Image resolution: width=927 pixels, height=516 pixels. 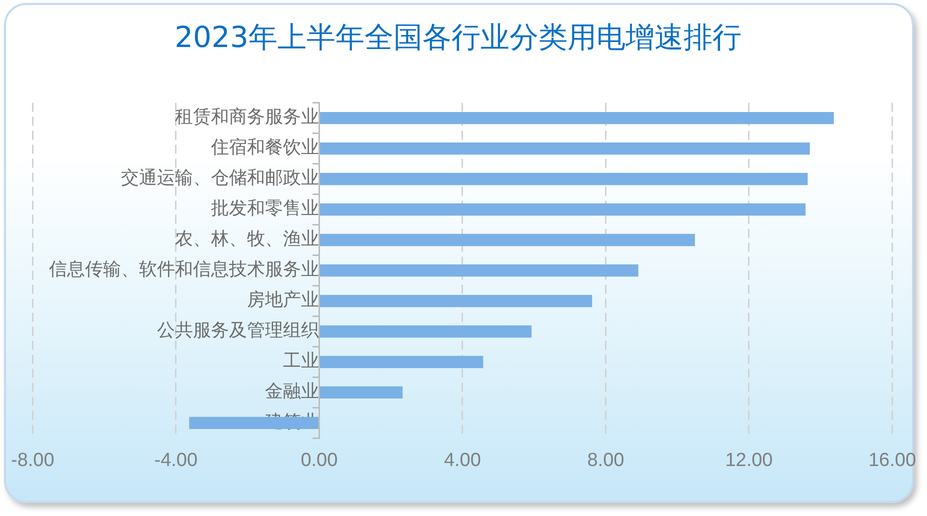 What do you see at coordinates (462, 460) in the screenshot?
I see `x-tick-label: 4.00` at bounding box center [462, 460].